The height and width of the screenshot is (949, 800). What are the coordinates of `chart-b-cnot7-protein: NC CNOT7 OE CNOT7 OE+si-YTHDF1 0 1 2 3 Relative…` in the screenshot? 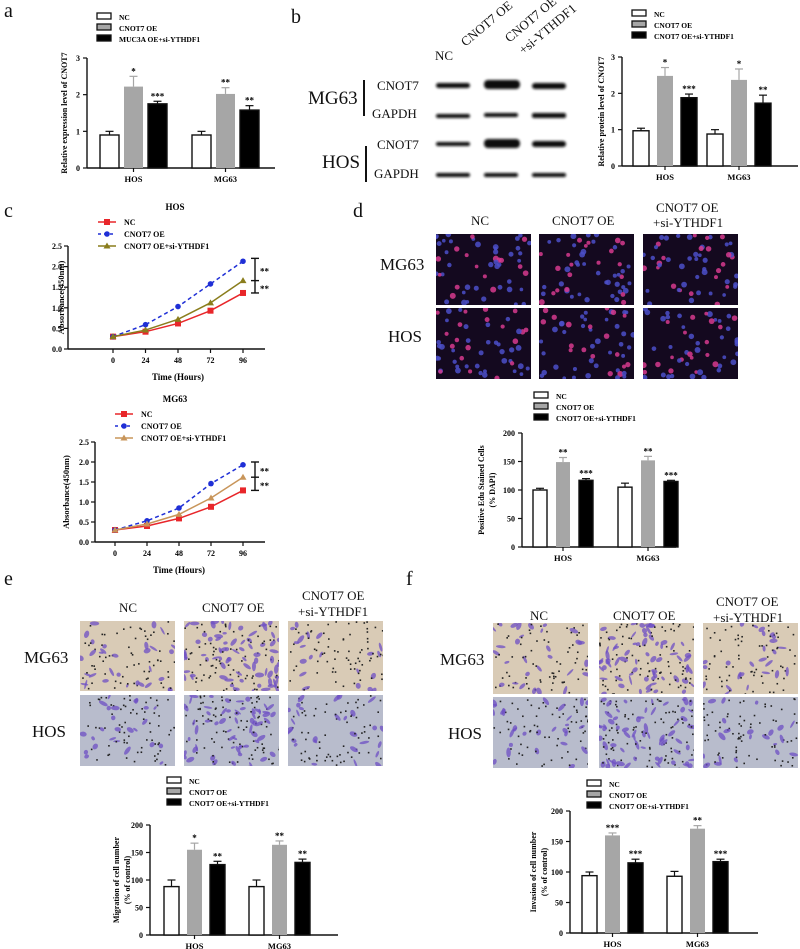 It's located at (697, 95).